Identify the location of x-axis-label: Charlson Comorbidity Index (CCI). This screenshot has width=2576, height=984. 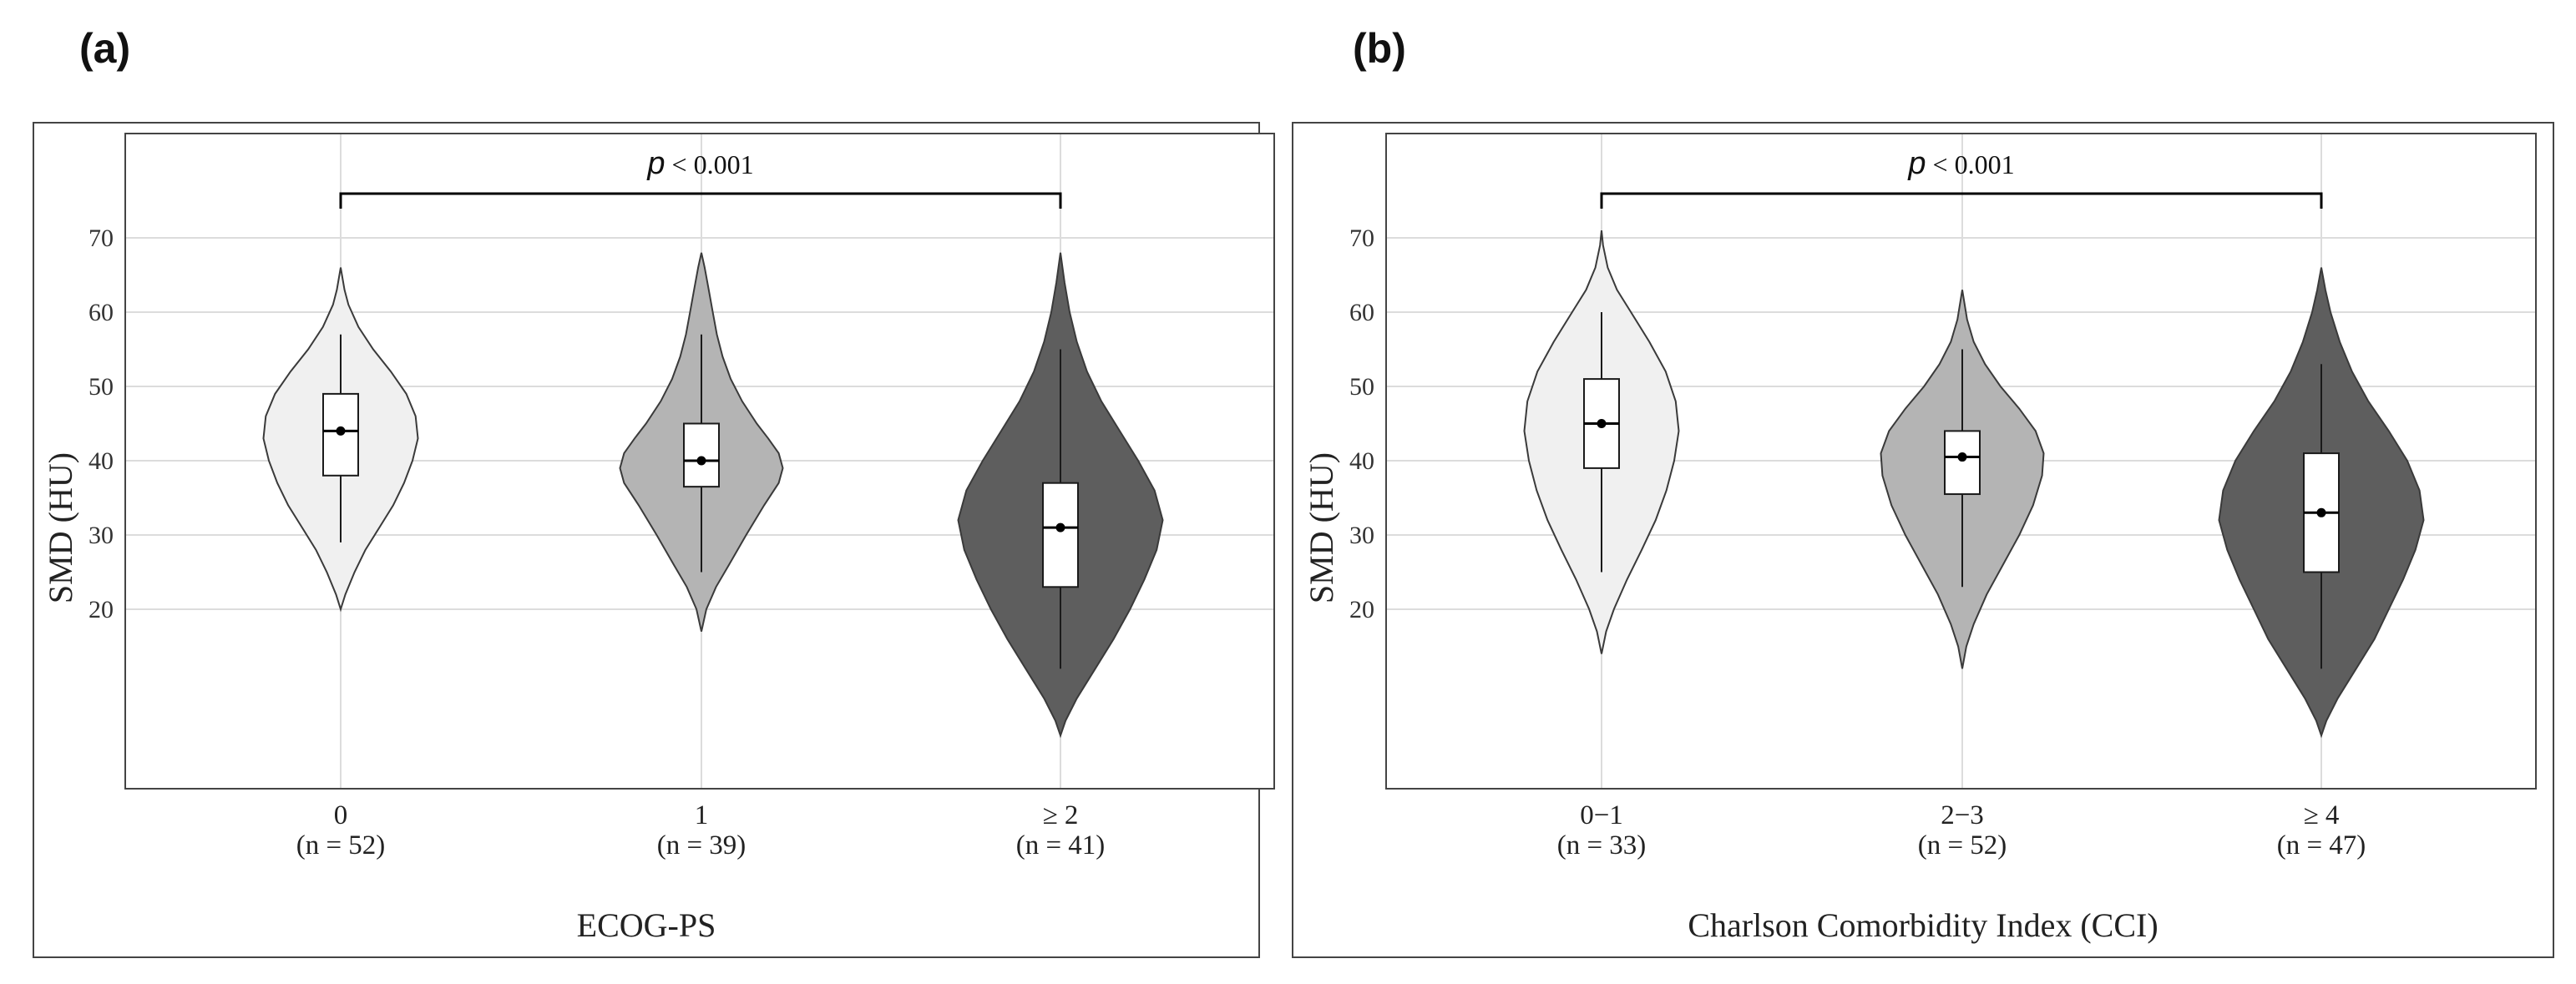
(1923, 925).